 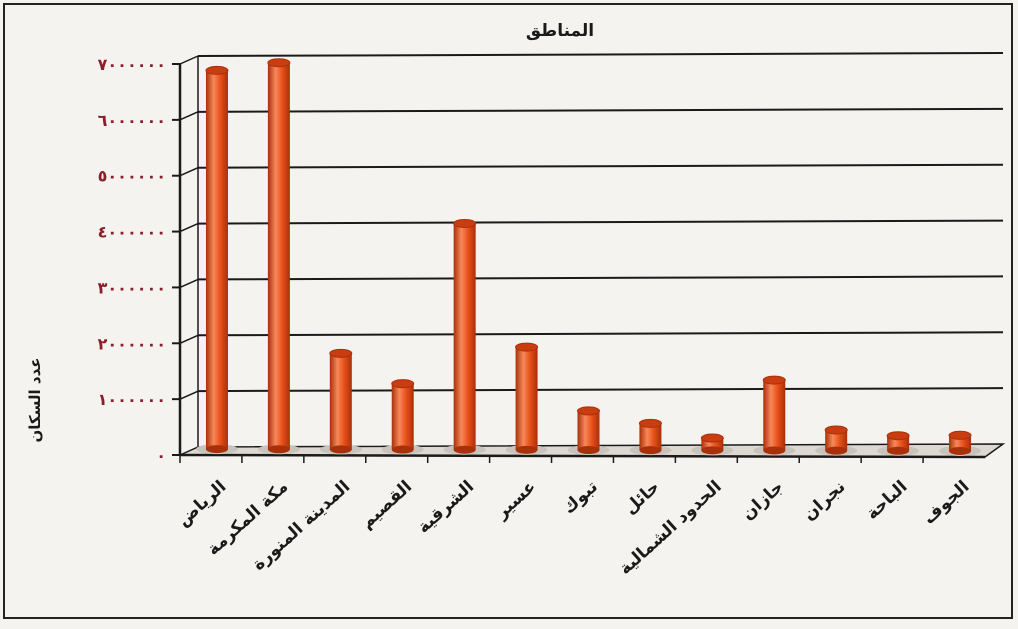 What do you see at coordinates (161, 455) in the screenshot?
I see `y-tick-label: ٠` at bounding box center [161, 455].